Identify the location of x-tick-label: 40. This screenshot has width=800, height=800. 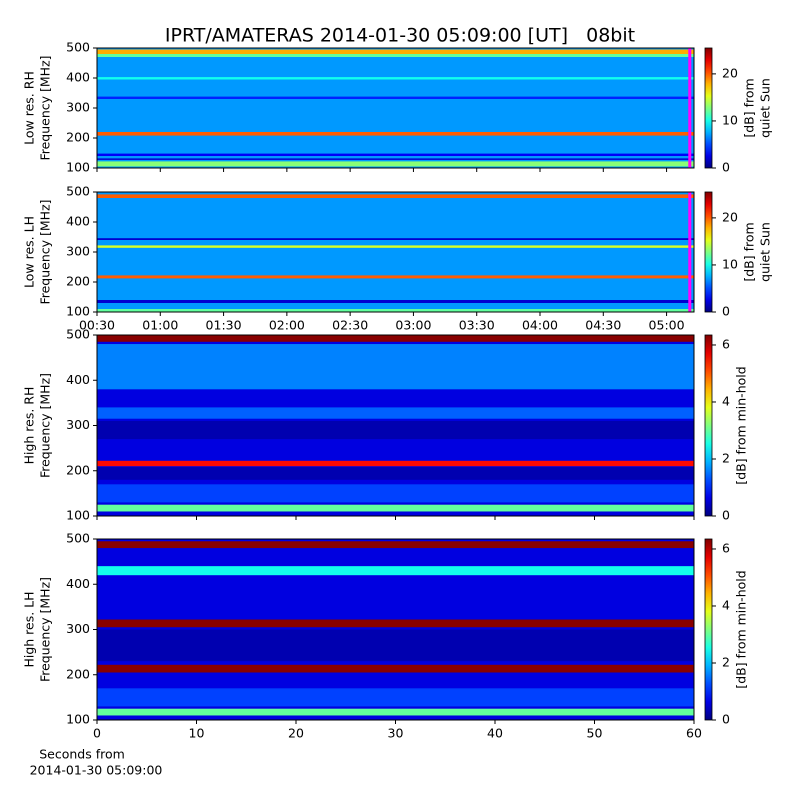
(495, 733).